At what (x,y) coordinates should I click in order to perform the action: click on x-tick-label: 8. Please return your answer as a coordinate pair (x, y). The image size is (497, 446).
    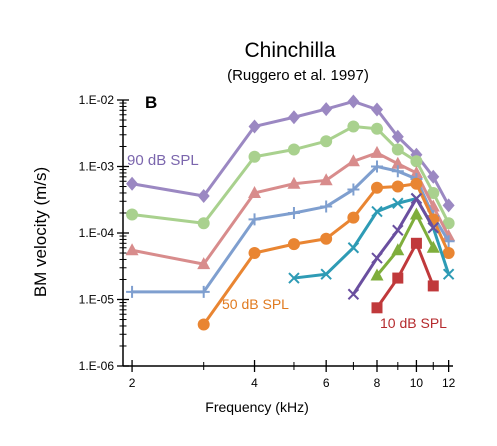
    Looking at the image, I should click on (377, 383).